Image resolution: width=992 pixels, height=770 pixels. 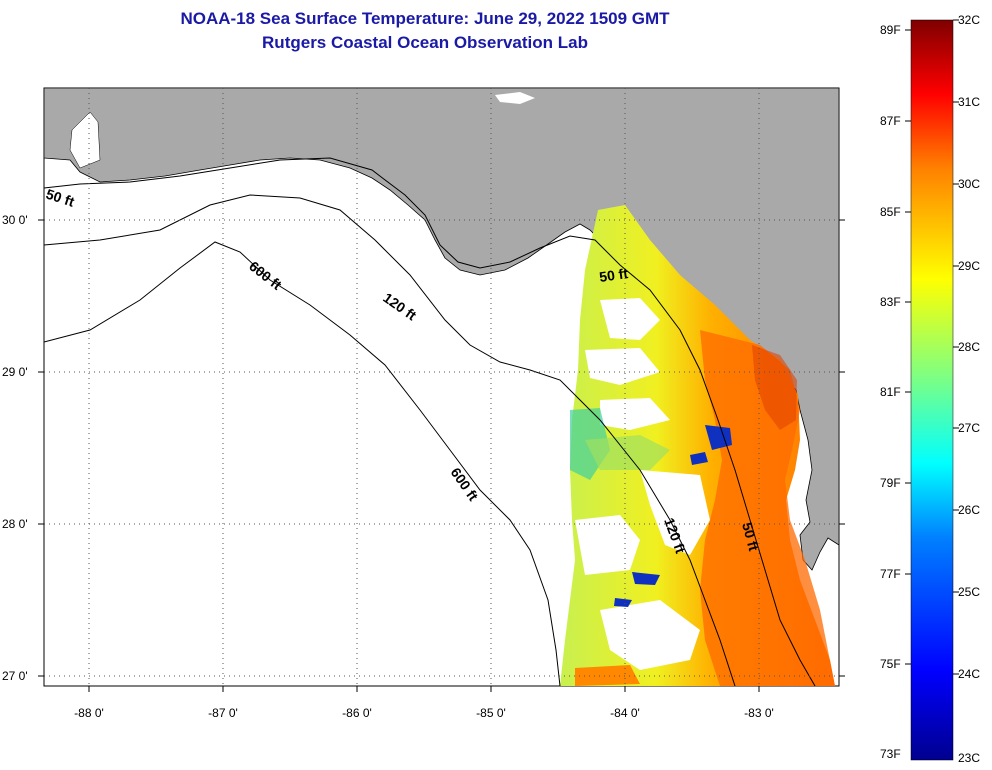 I want to click on c-label: 29C, so click(x=969, y=266).